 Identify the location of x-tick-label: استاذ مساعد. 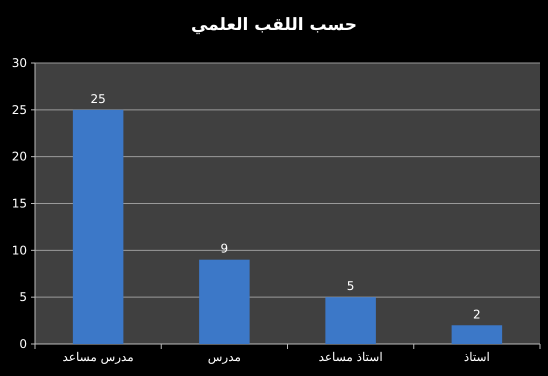
(350, 357).